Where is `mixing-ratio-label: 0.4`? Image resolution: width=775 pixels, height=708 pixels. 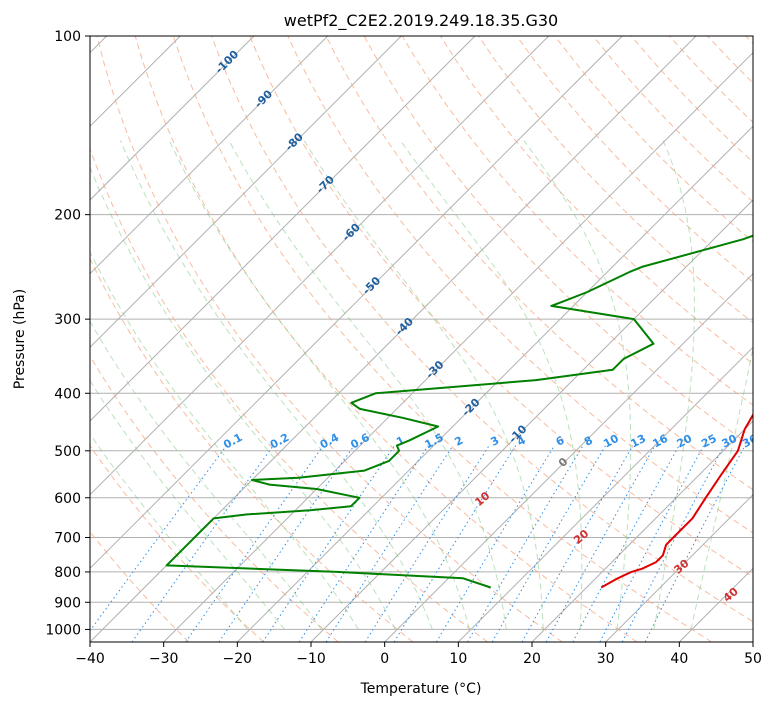
mixing-ratio-label: 0.4 is located at coordinates (330, 441).